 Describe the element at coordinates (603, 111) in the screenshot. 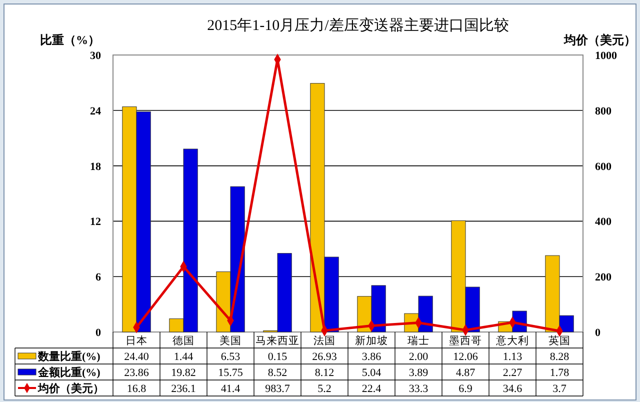

I see `y2-tick-label: 800` at that location.